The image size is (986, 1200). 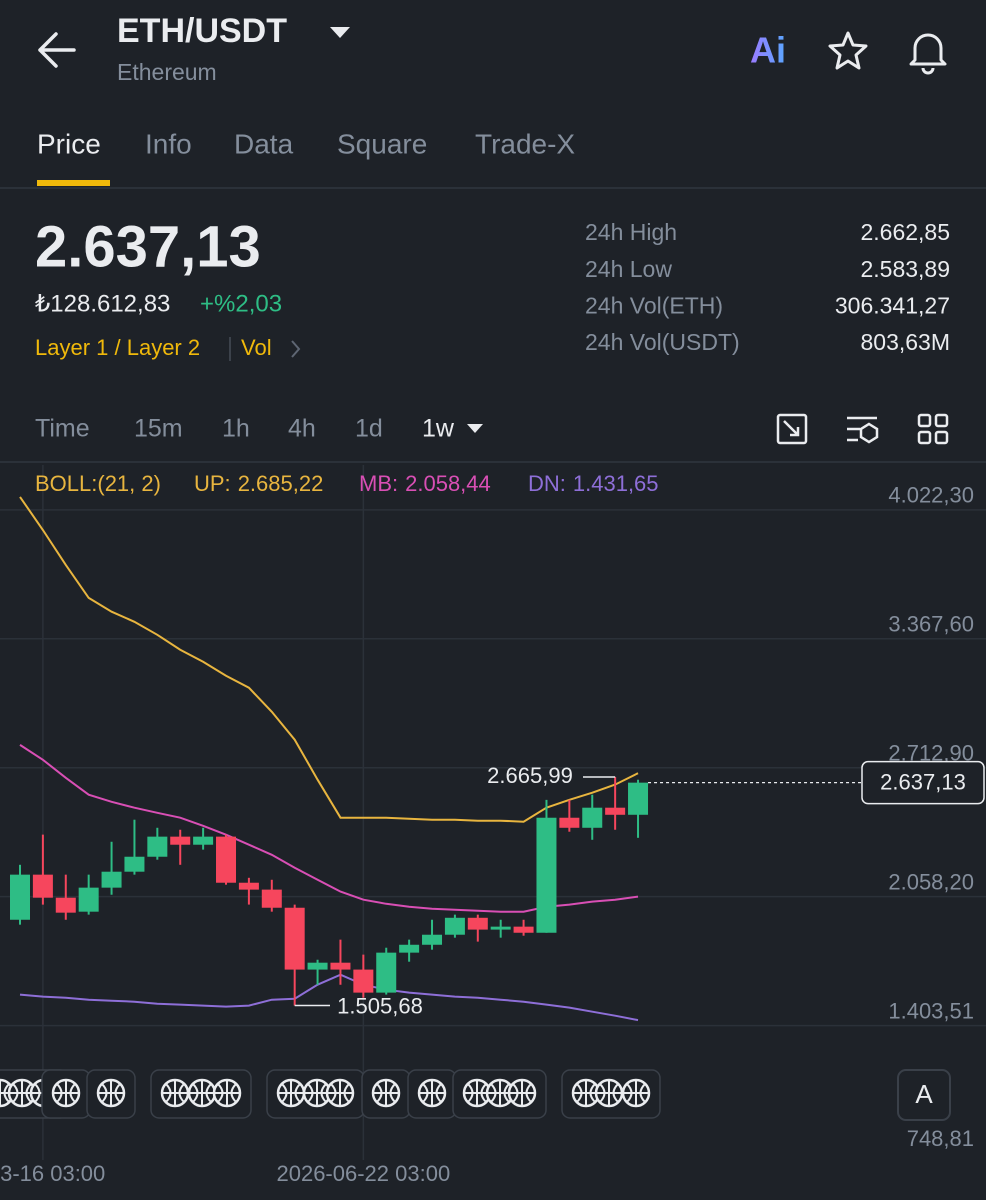 What do you see at coordinates (369, 429) in the screenshot?
I see `interval: 1d` at bounding box center [369, 429].